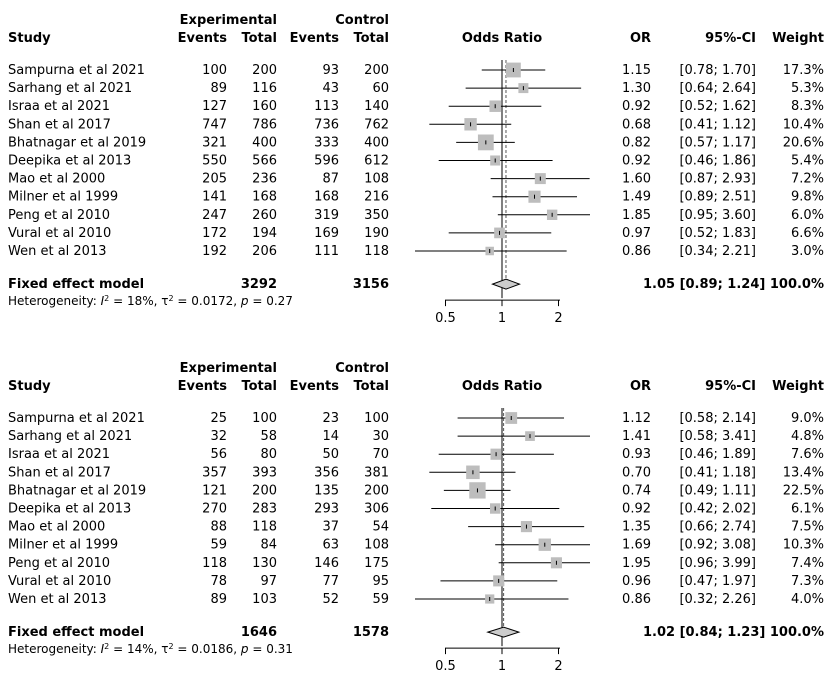 The width and height of the screenshot is (839, 690). Describe the element at coordinates (807, 599) in the screenshot. I see `weight-value: 4.0%` at that location.